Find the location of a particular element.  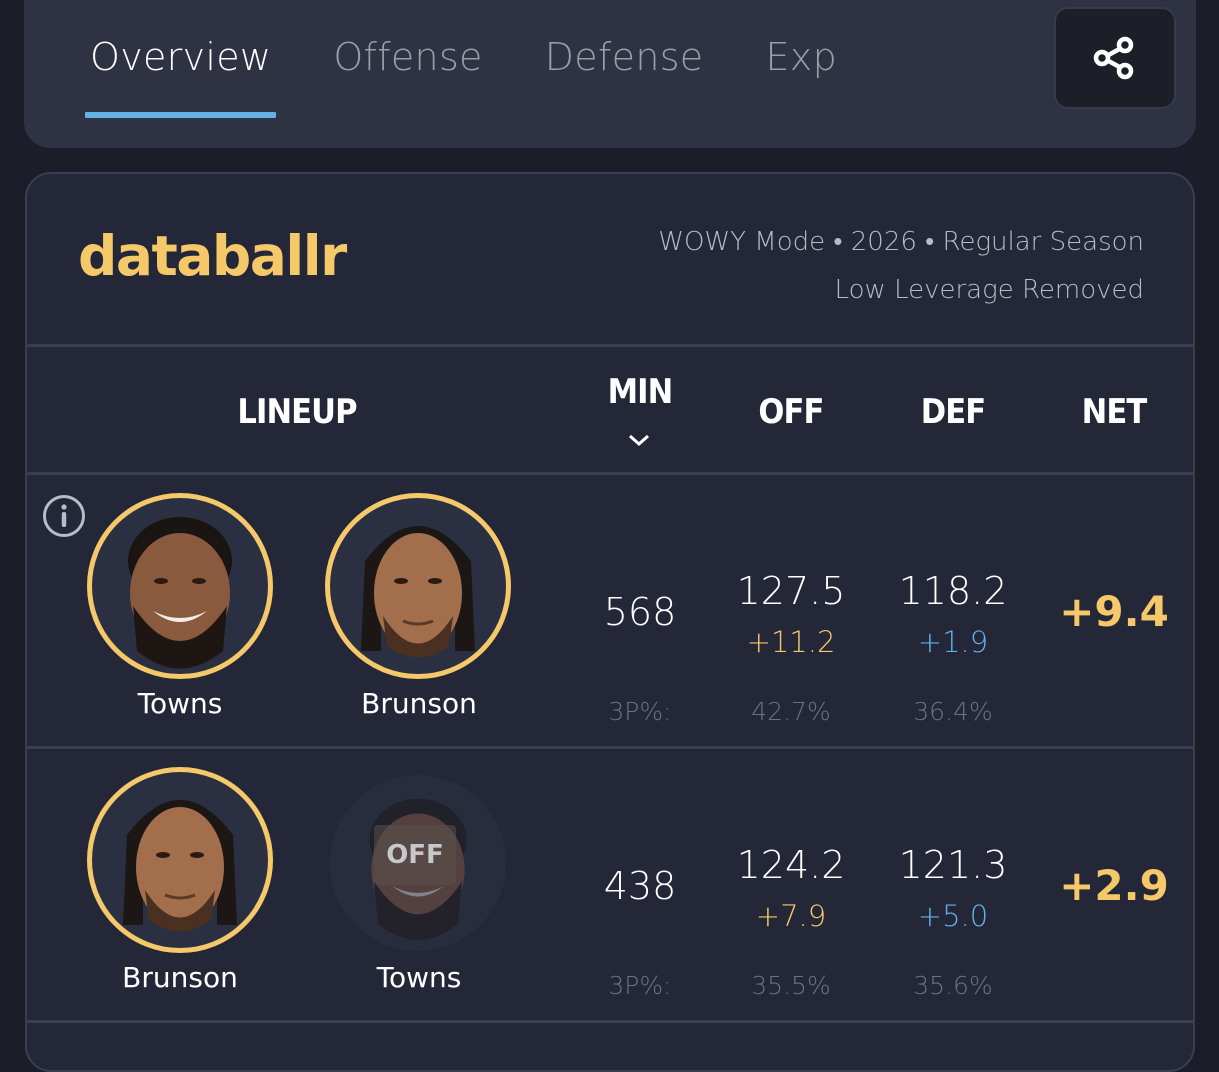

top-tab-bar: Overview Offense Defense Exp is located at coordinates (610, 74).